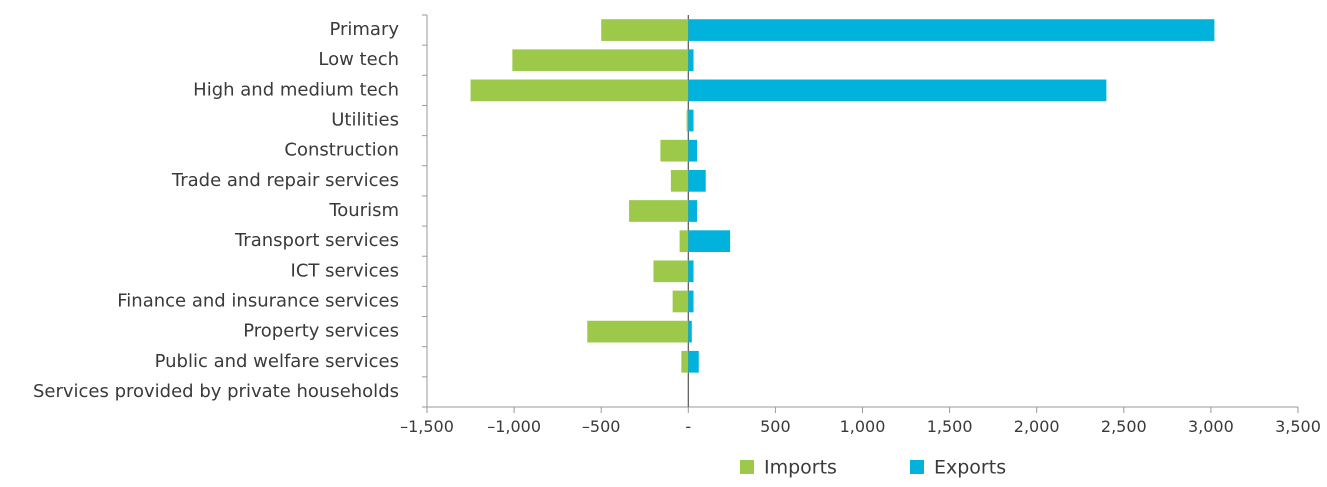 The height and width of the screenshot is (487, 1327). Describe the element at coordinates (684, 241) in the screenshot. I see `bar-imports-transport-services` at that location.